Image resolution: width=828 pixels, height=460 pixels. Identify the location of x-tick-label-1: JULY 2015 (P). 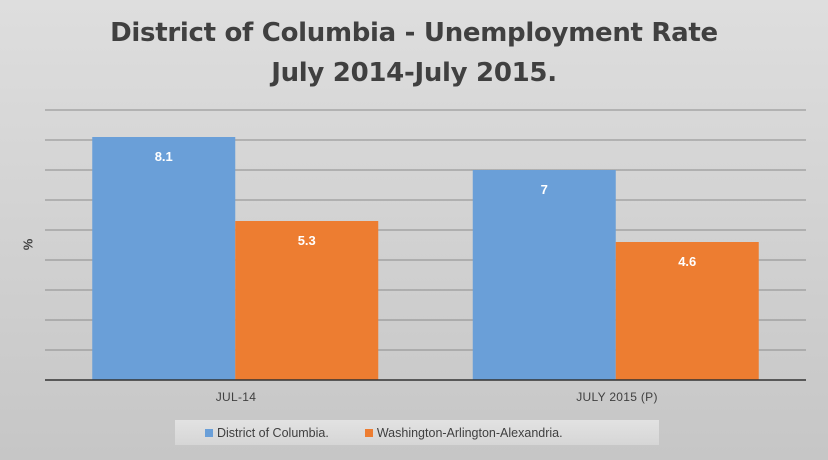
(617, 397).